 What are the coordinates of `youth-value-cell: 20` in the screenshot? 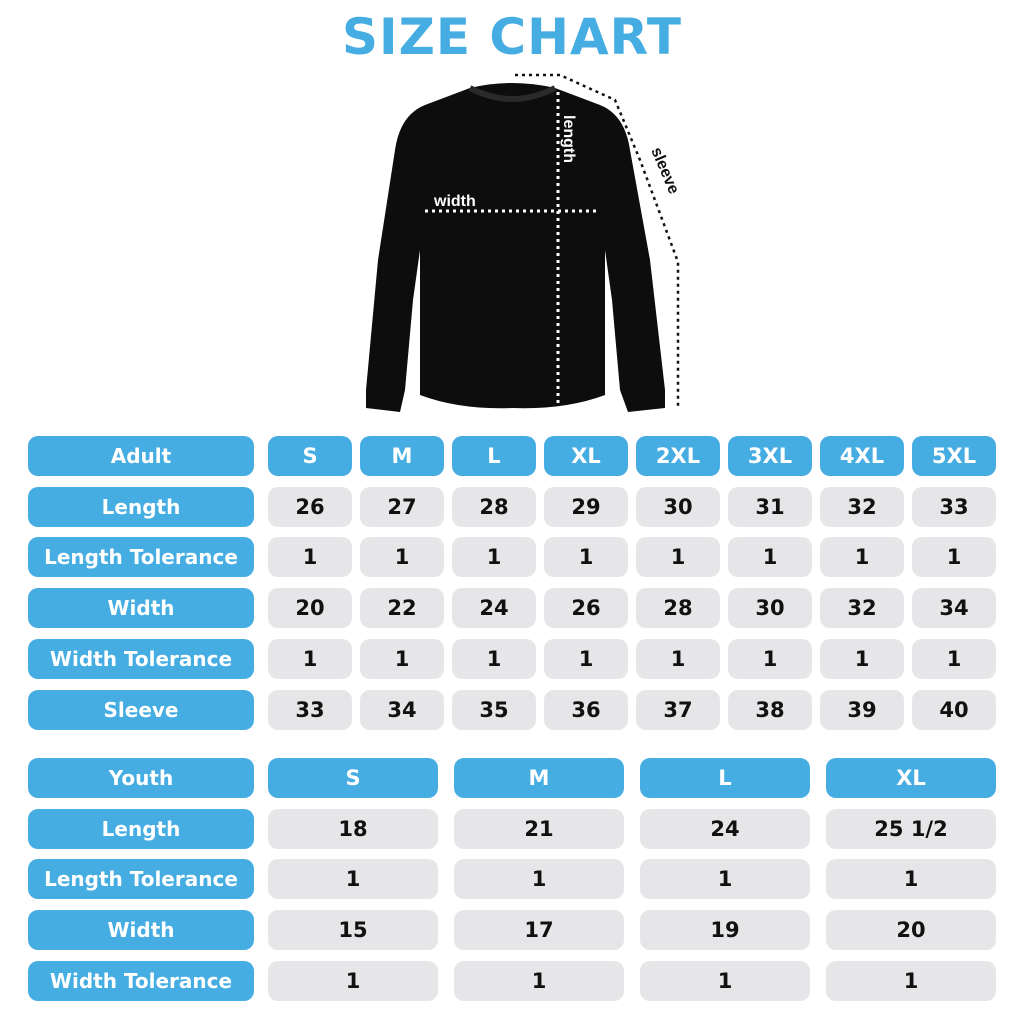 It's located at (911, 930).